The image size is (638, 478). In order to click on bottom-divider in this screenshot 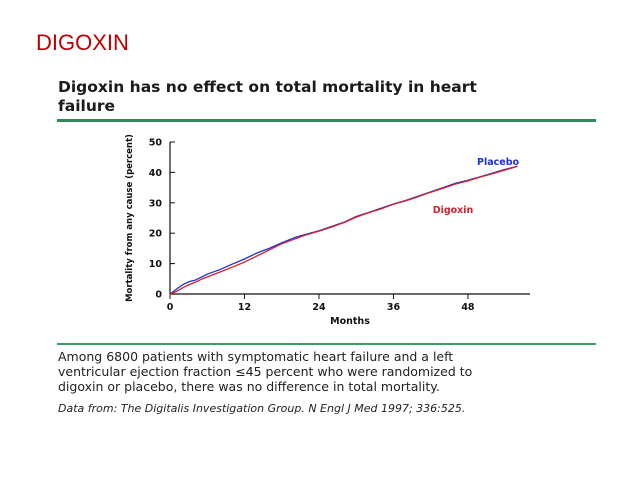, I will do `click(326, 344)`.